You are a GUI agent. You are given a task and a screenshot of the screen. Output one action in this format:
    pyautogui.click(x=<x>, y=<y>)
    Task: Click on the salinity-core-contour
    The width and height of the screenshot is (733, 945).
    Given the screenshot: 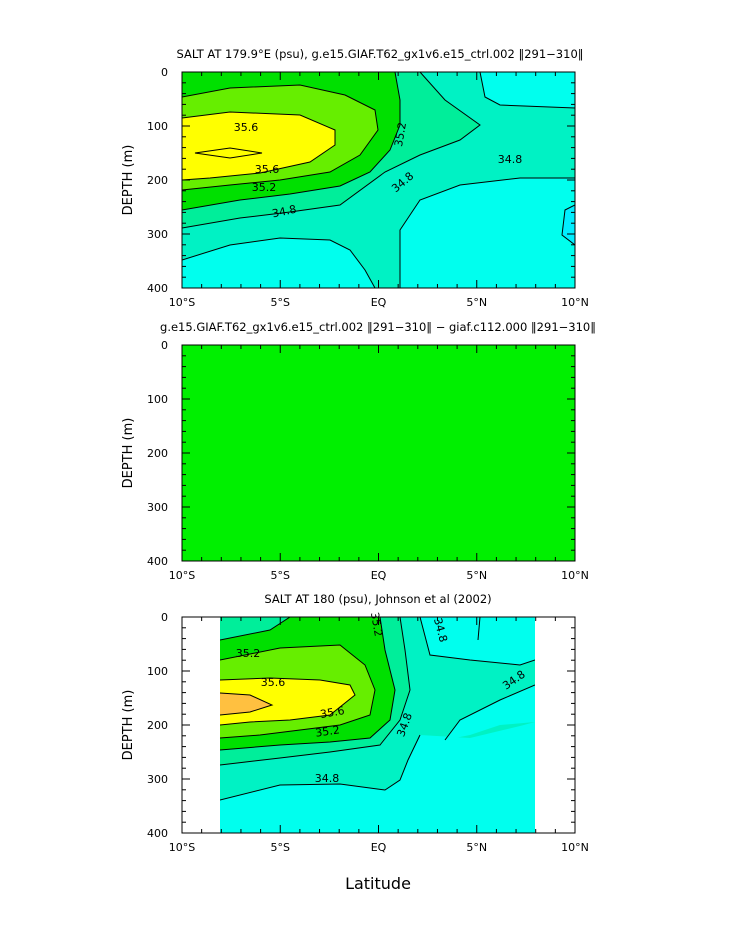 What is the action you would take?
    pyautogui.click(x=228, y=153)
    